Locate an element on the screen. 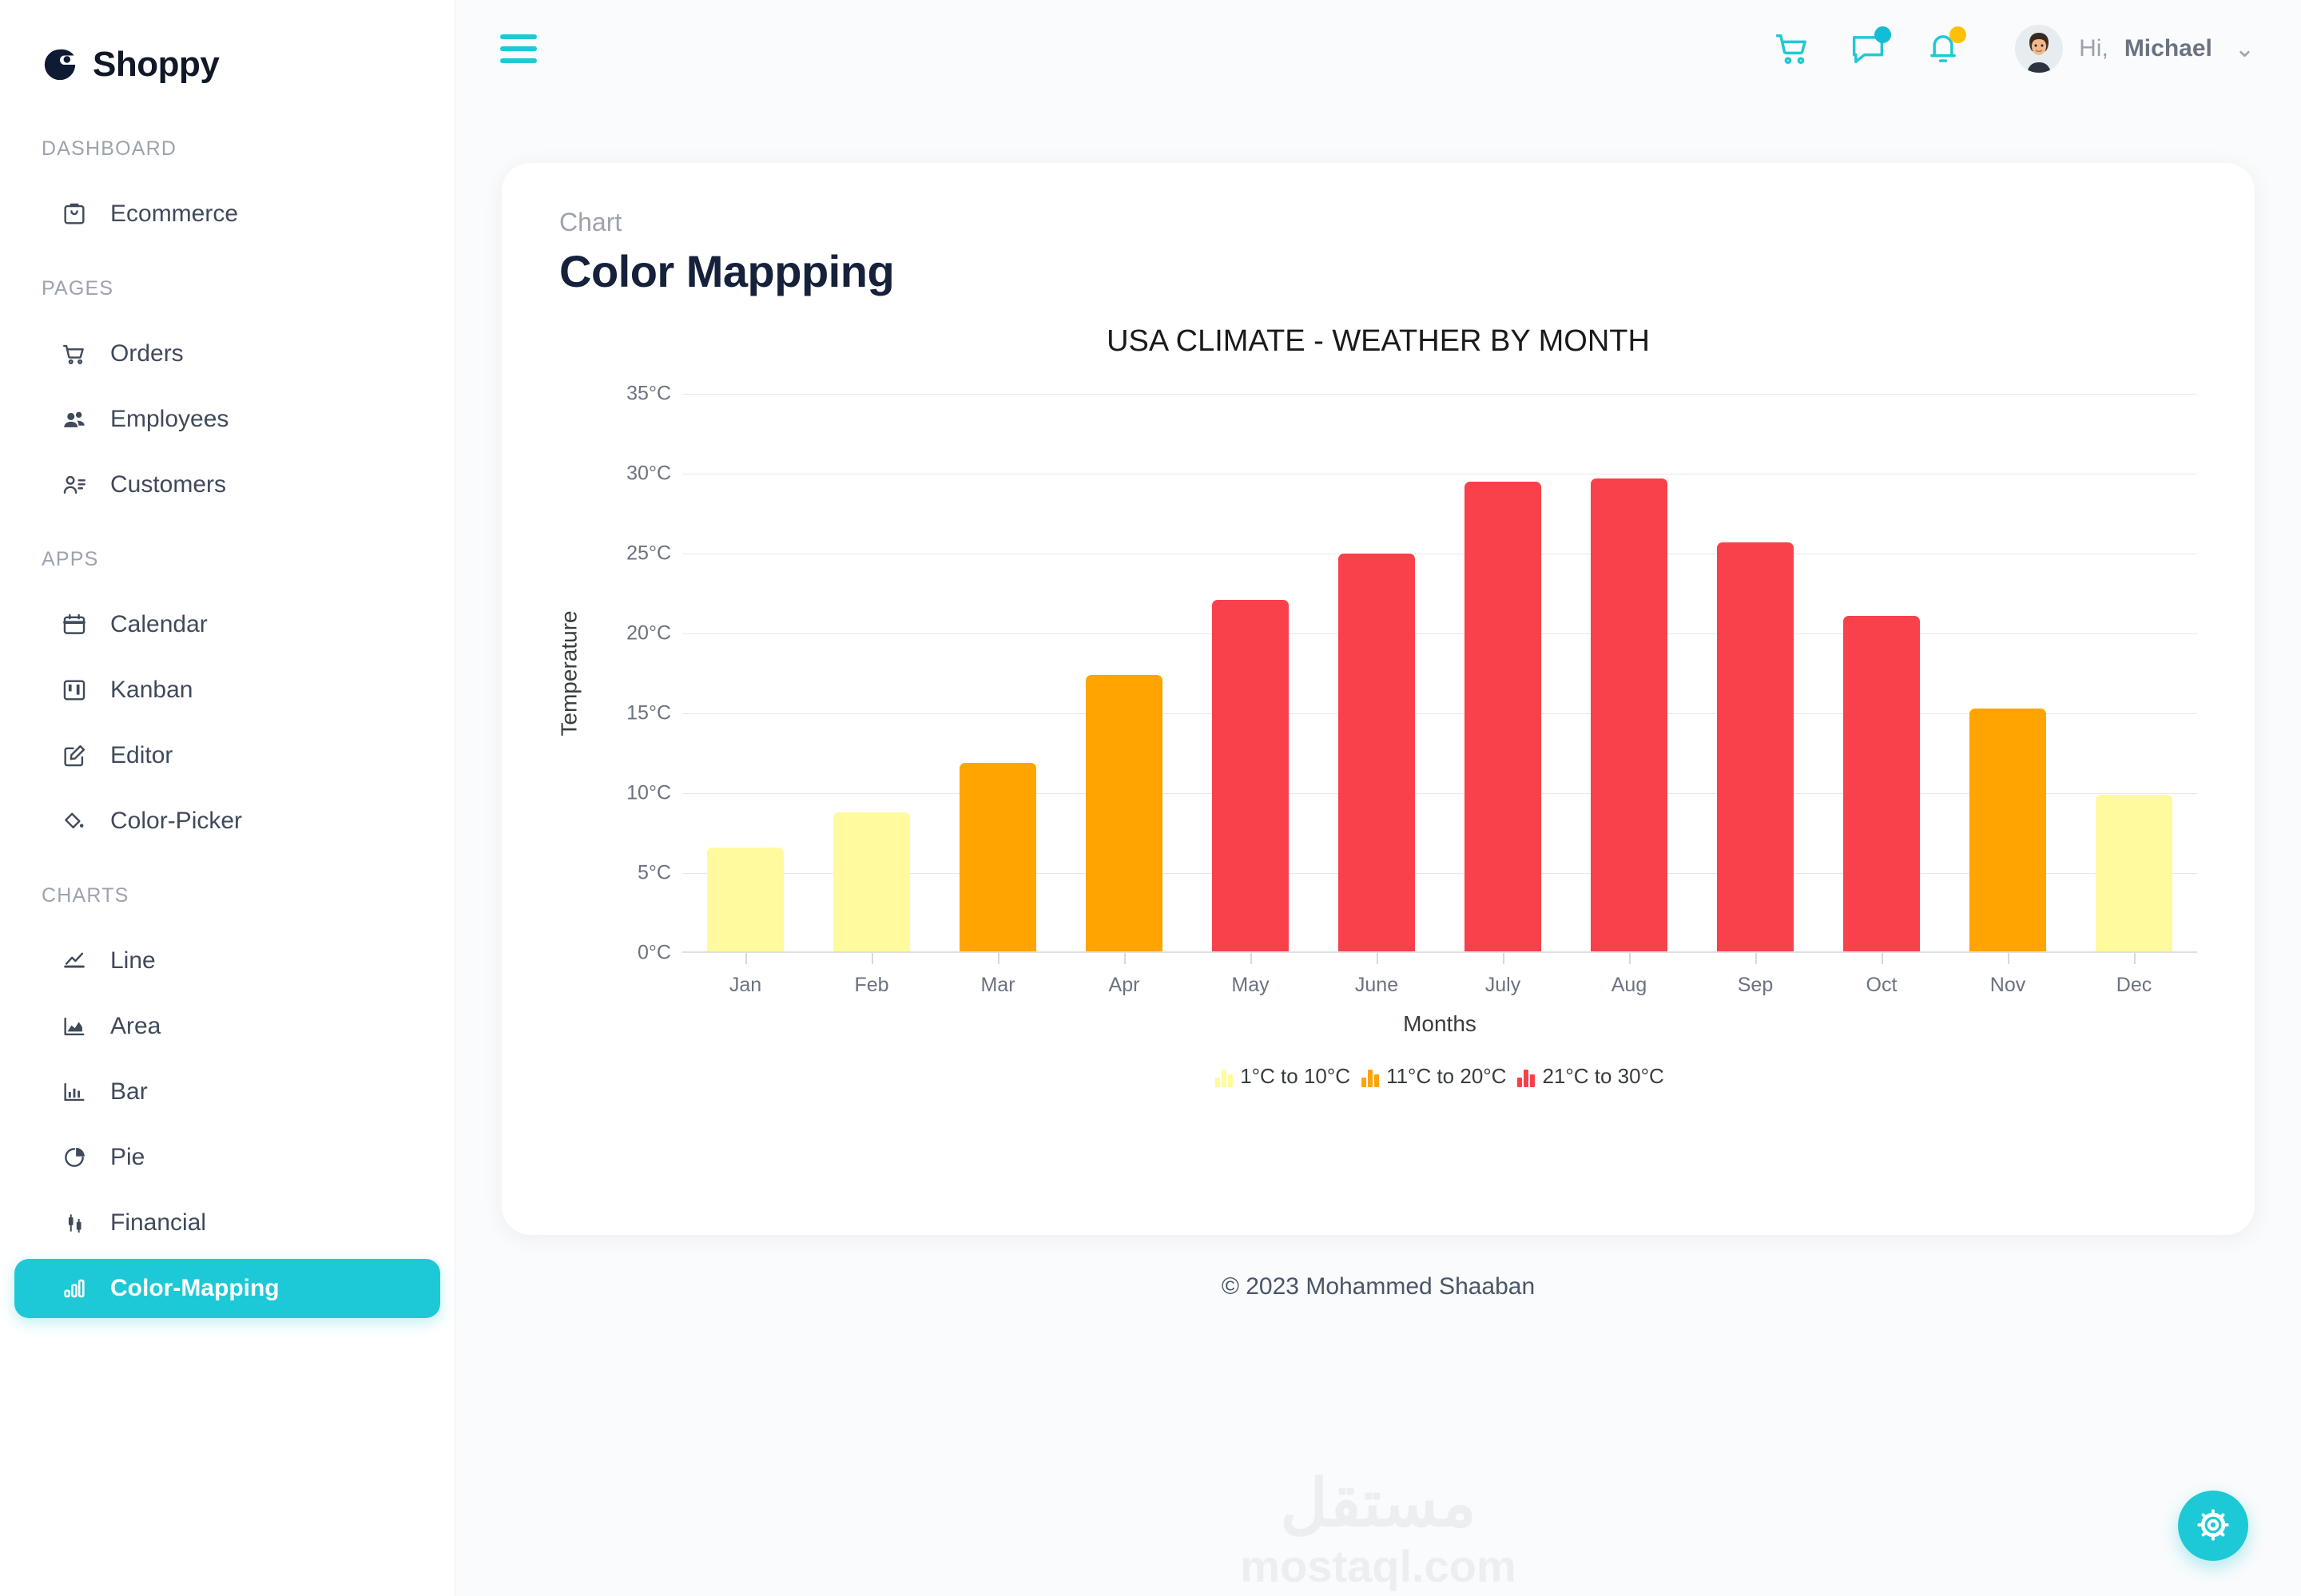 This screenshot has width=2301, height=1596. sidebar-item-pie: Pie is located at coordinates (227, 1157).